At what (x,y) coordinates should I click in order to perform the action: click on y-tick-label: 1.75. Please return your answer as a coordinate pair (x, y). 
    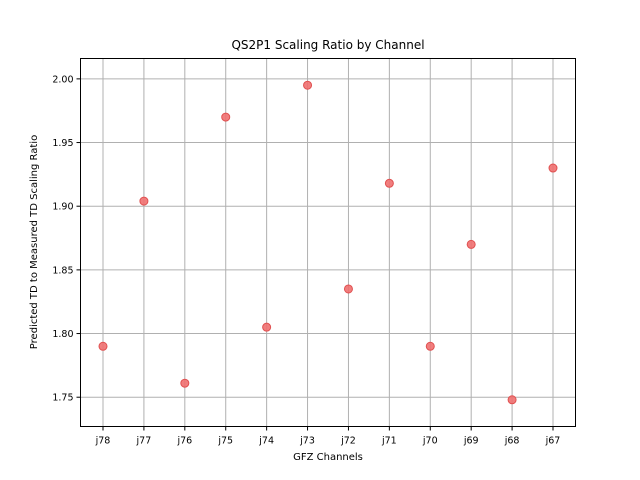
    Looking at the image, I should click on (62, 398).